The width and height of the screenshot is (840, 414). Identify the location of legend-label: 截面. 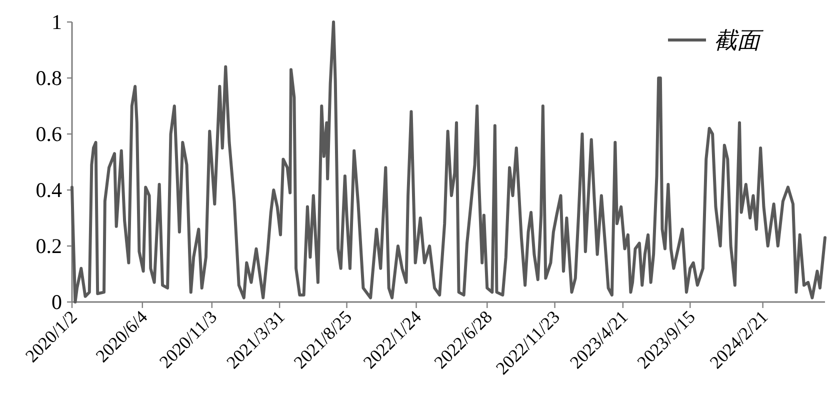
(739, 40).